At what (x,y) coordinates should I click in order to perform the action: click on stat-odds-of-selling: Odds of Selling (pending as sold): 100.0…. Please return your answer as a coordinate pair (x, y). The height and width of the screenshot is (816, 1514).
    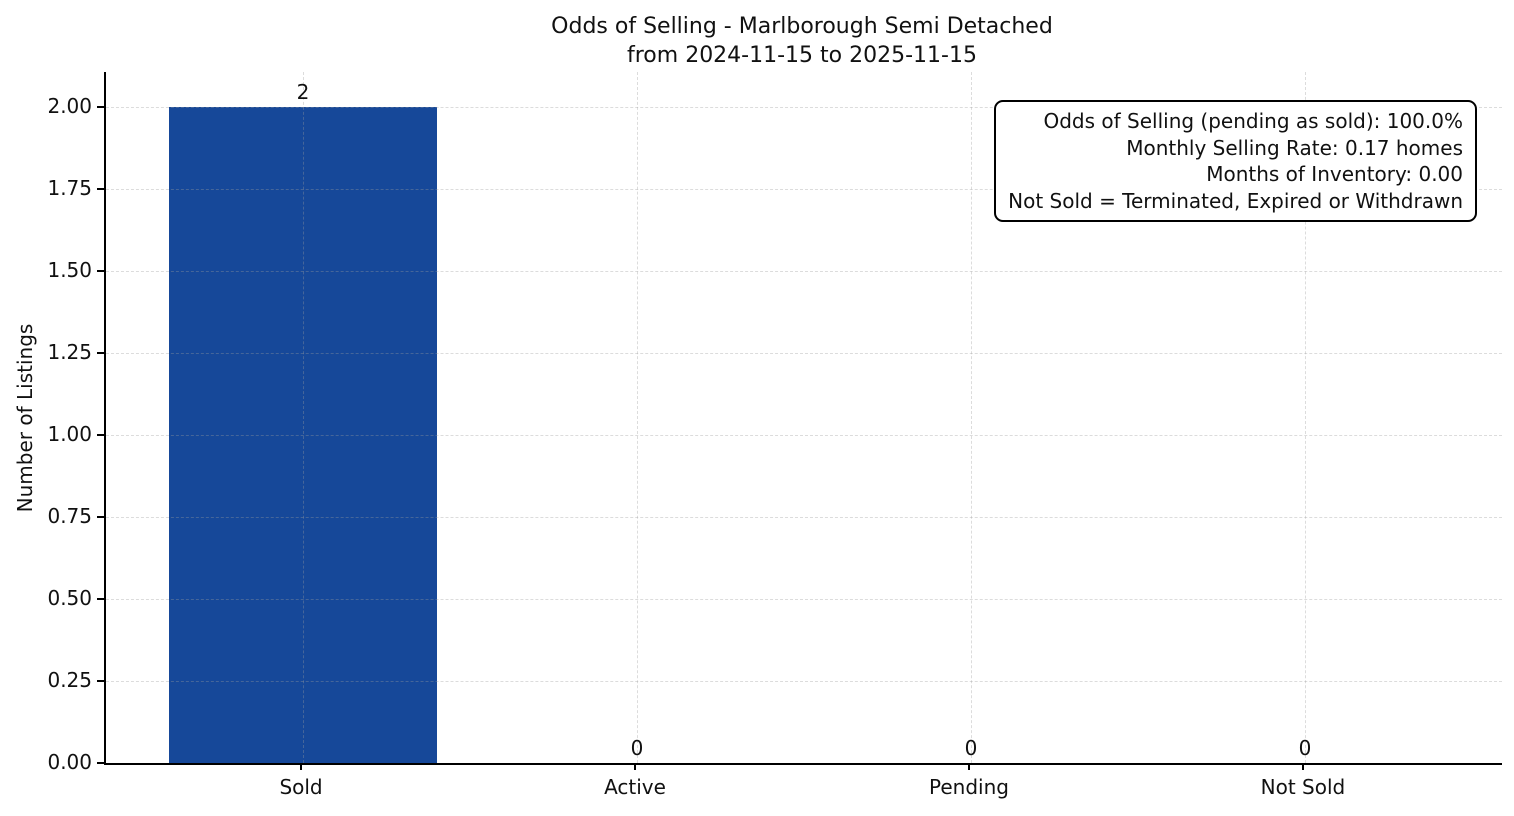
    Looking at the image, I should click on (1253, 121).